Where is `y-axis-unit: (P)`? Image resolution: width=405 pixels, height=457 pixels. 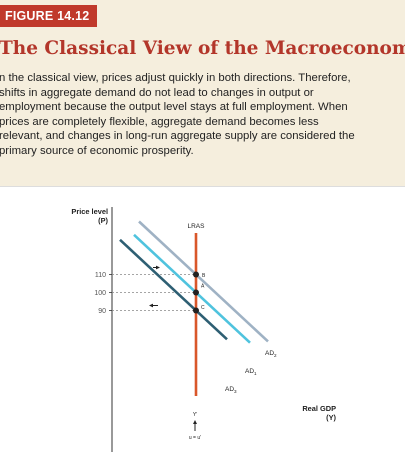
y-axis-unit: (P) is located at coordinates (103, 220).